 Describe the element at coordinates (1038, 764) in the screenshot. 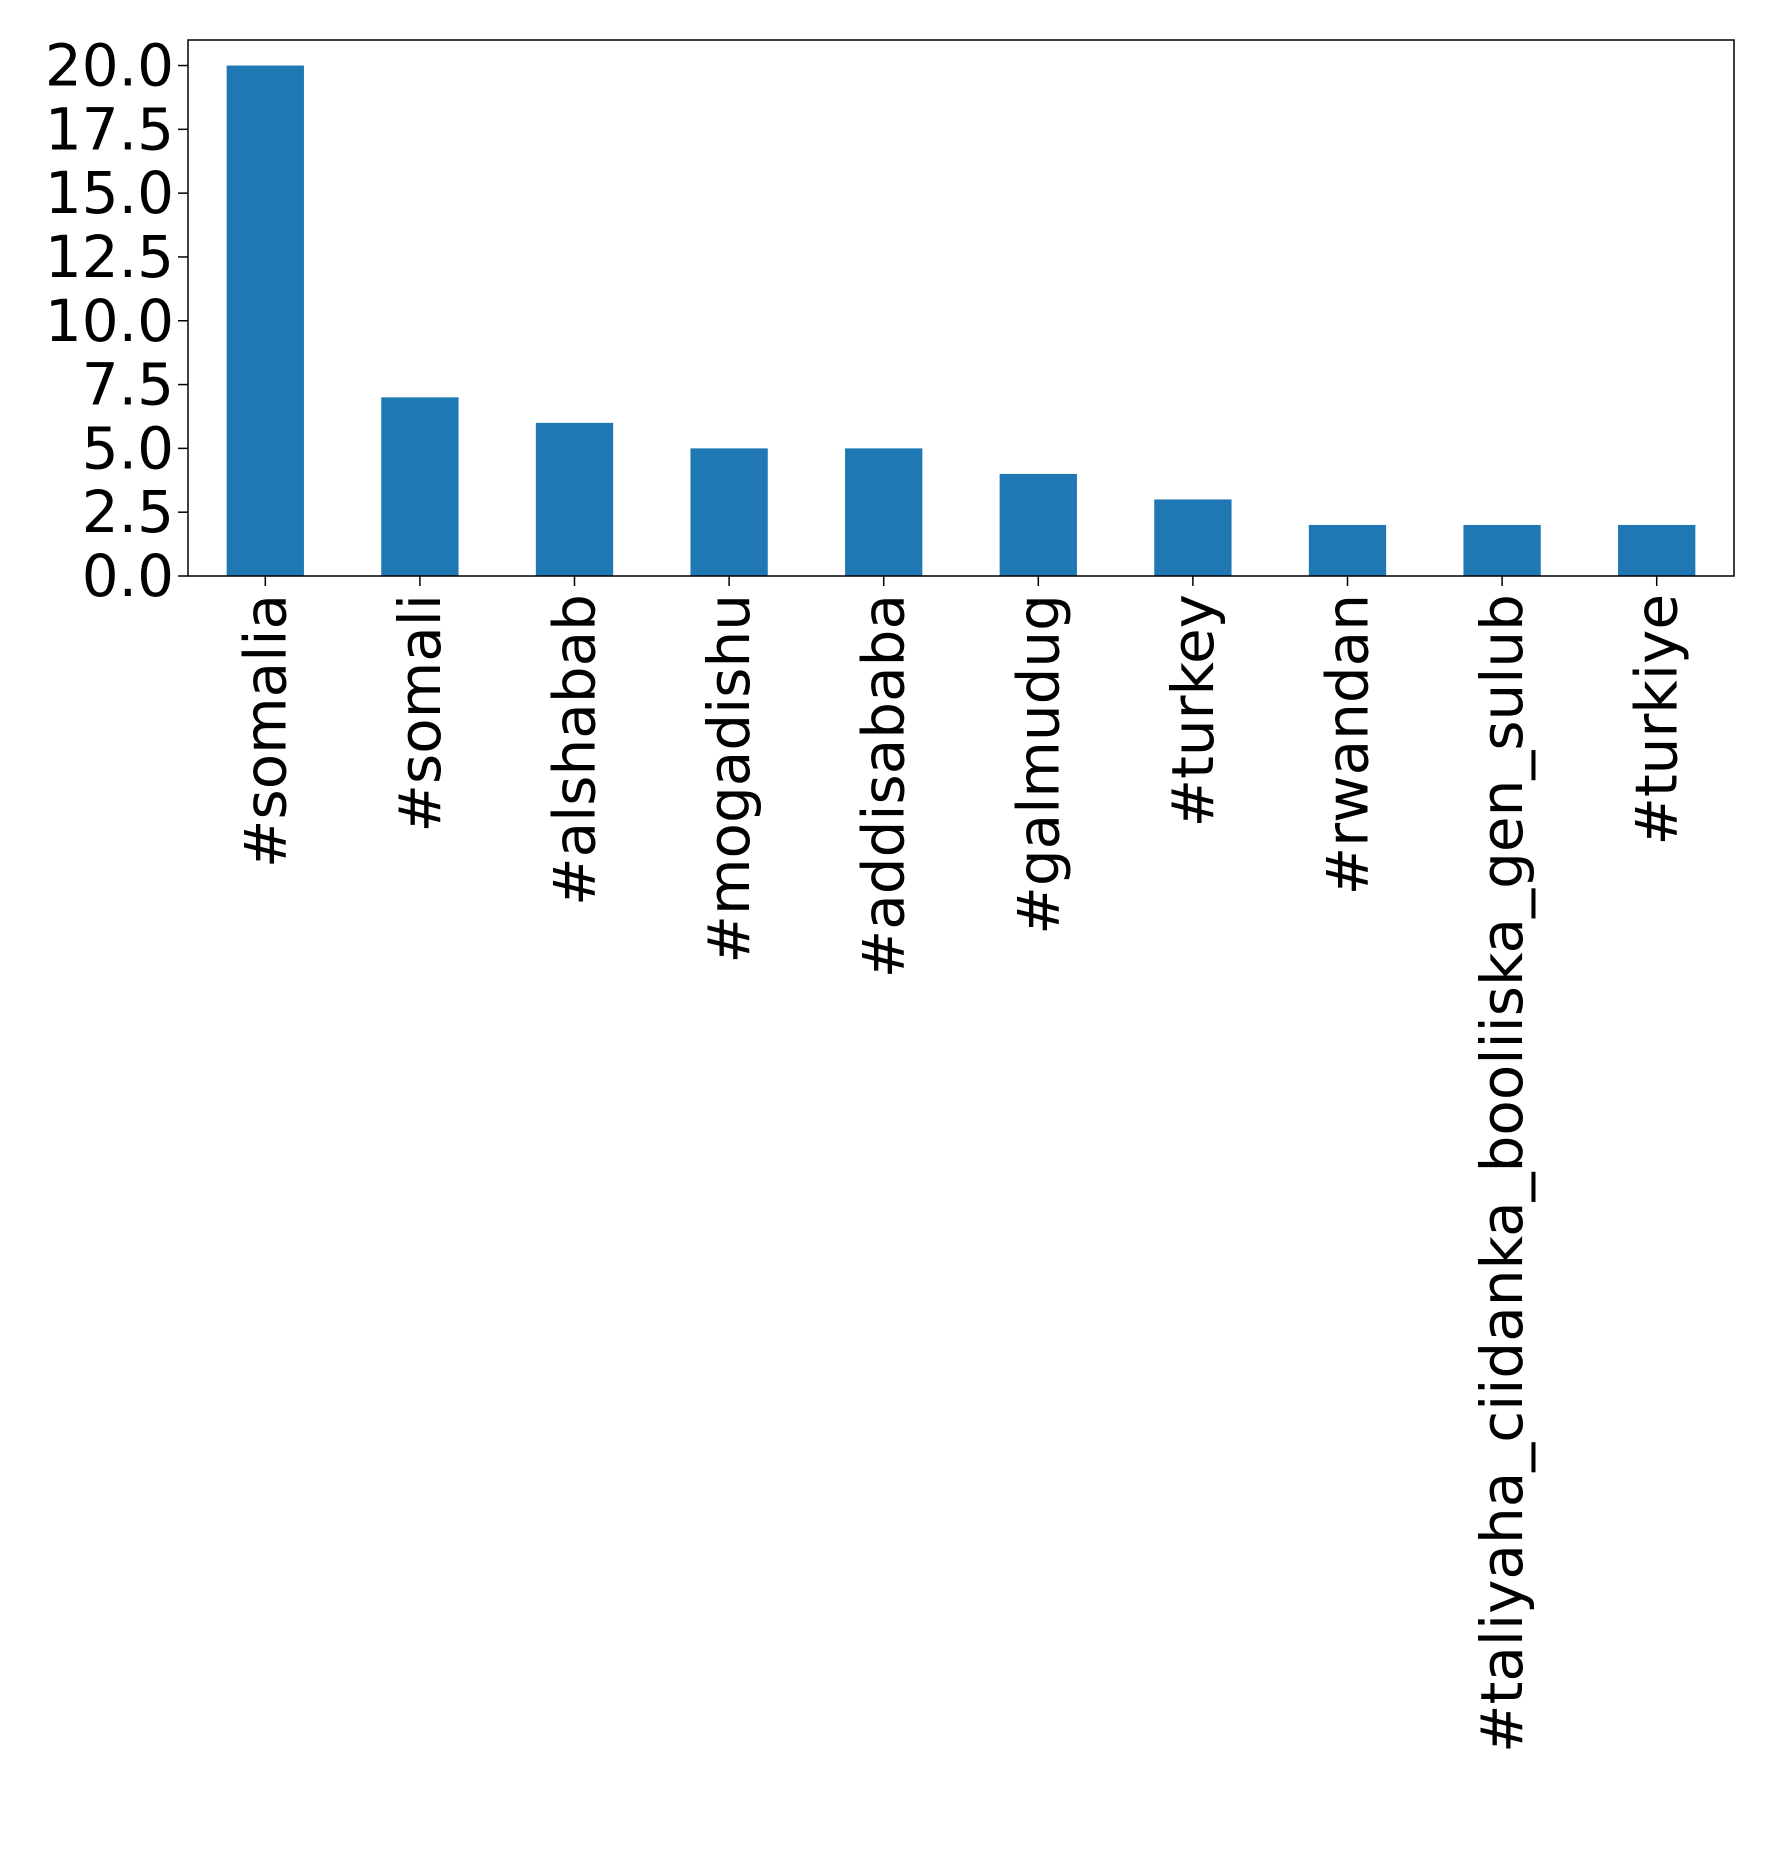

I see `x-tick-label-5: #galmudug` at that location.